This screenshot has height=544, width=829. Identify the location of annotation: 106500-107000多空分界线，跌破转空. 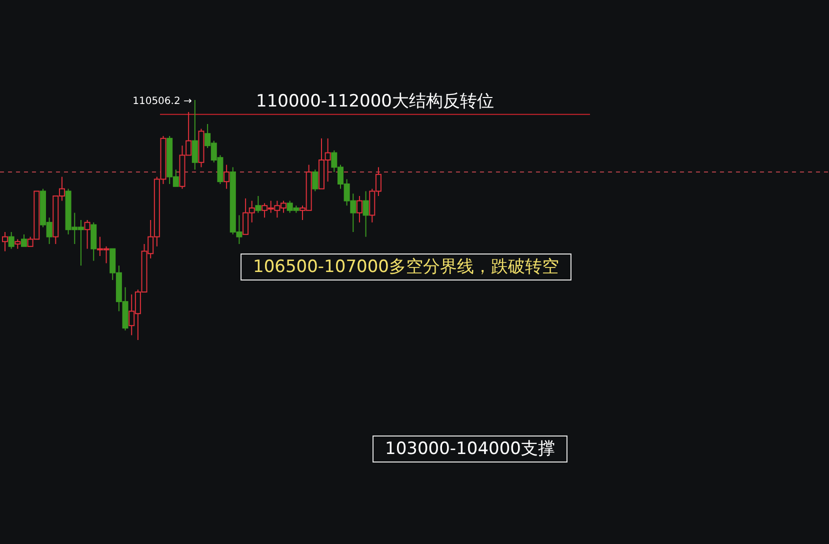
(406, 267).